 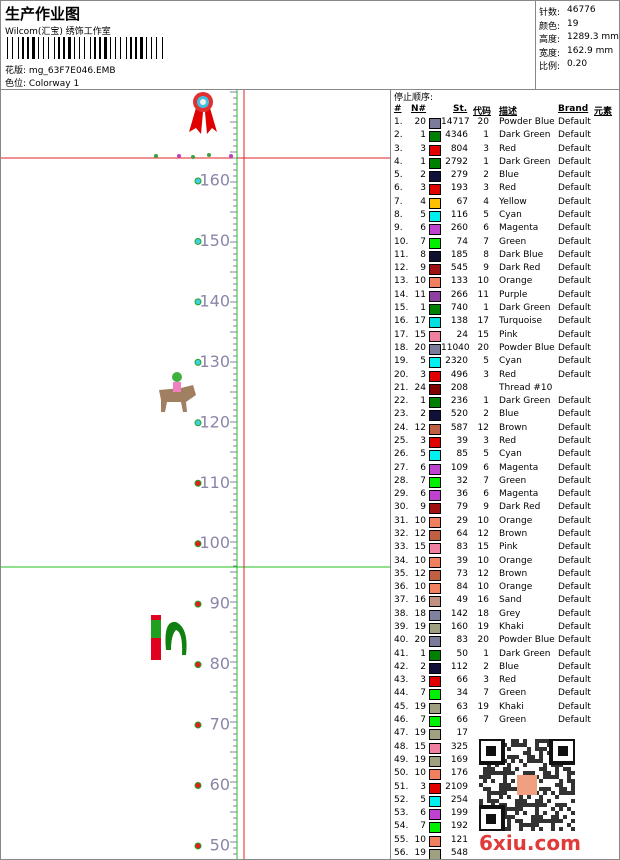 I want to click on divider, so click(x=390, y=474).